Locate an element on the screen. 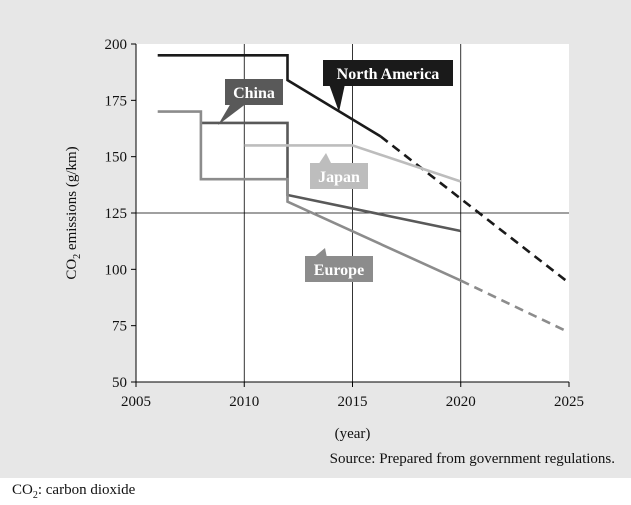 The height and width of the screenshot is (505, 631). x-axis-label: (year) is located at coordinates (353, 434).